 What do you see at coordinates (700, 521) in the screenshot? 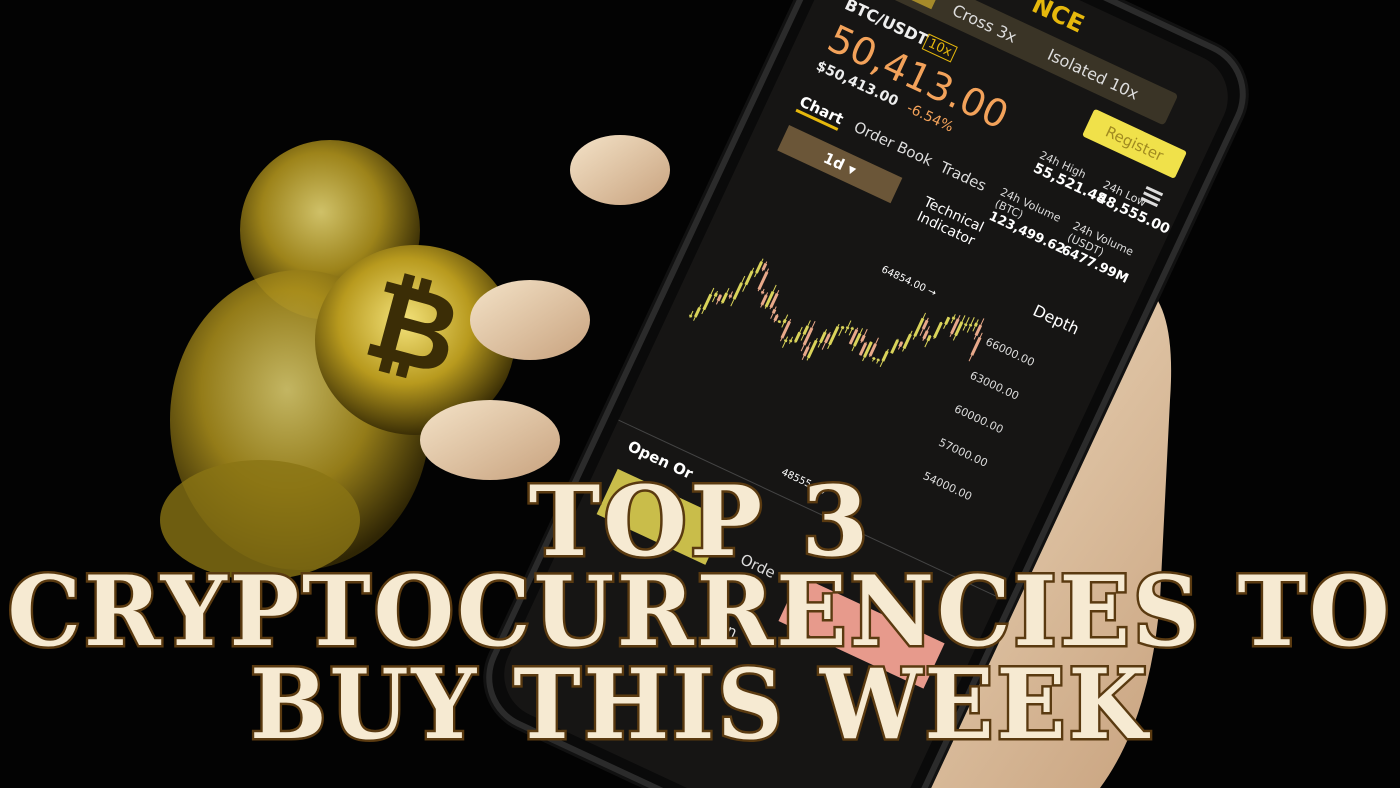
I see `headline-line: TOP 3` at bounding box center [700, 521].